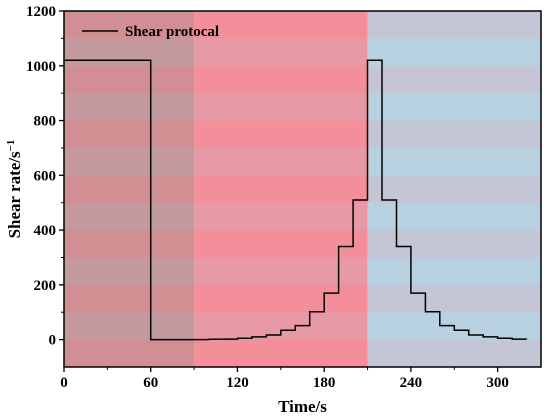 Image resolution: width=550 pixels, height=420 pixels. I want to click on x-tick-label: 60, so click(150, 383).